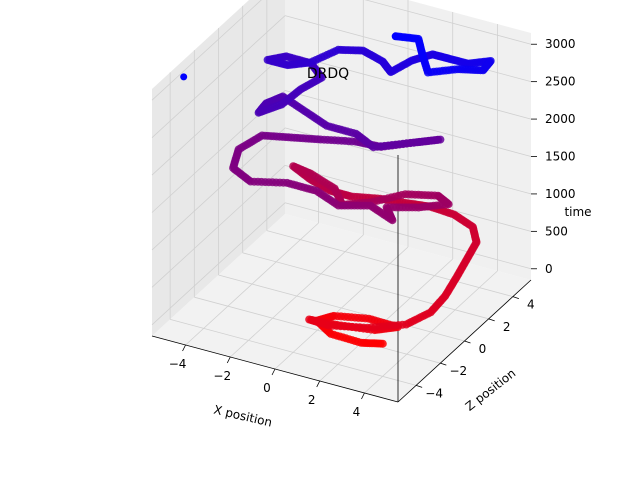 The width and height of the screenshot is (640, 480). Describe the element at coordinates (222, 376) in the screenshot. I see `x-tick-label: −2` at that location.